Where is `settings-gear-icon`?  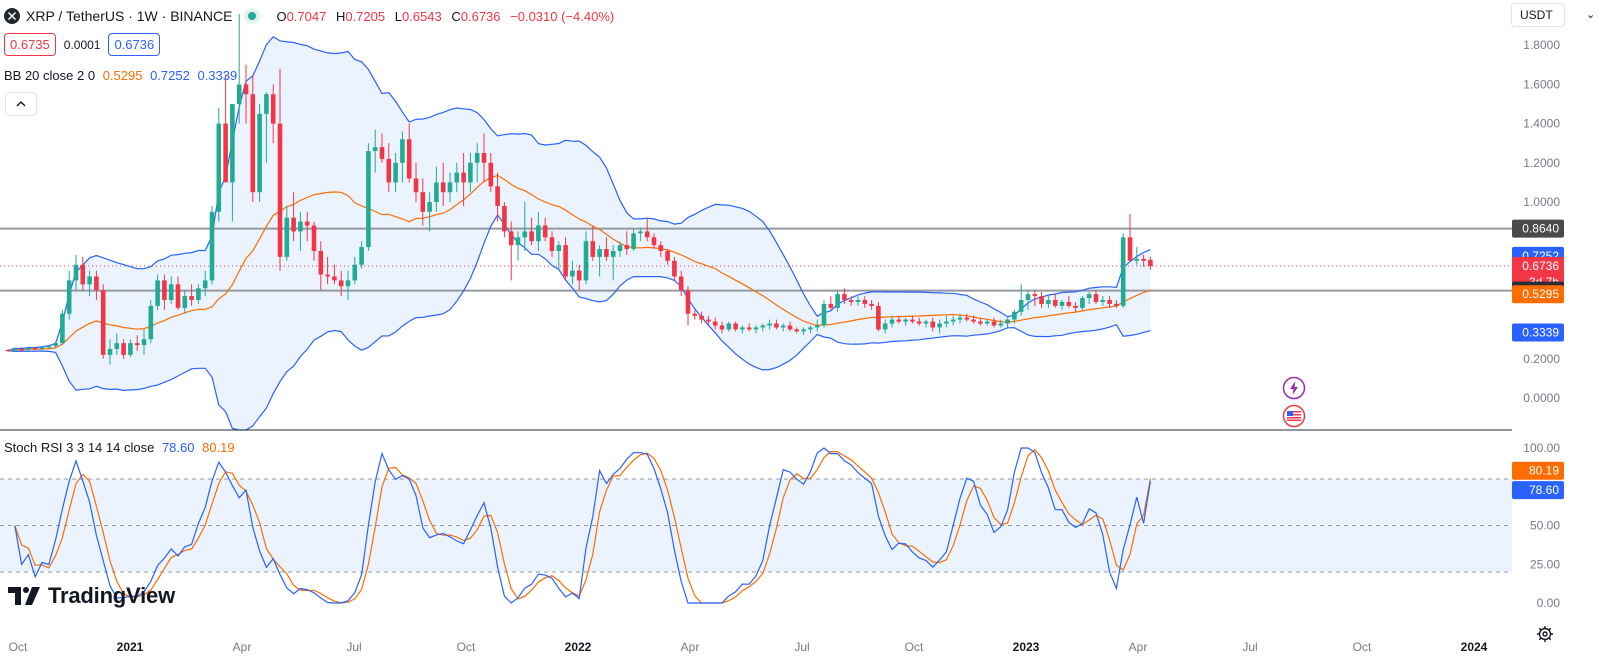
settings-gear-icon is located at coordinates (1545, 634).